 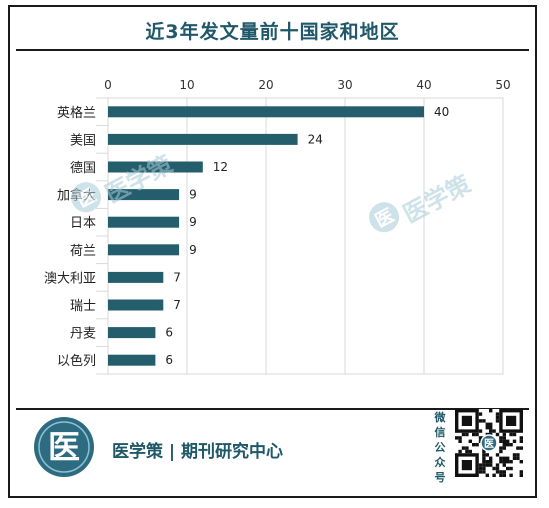 What do you see at coordinates (440, 447) in the screenshot?
I see `follow-char: 公` at bounding box center [440, 447].